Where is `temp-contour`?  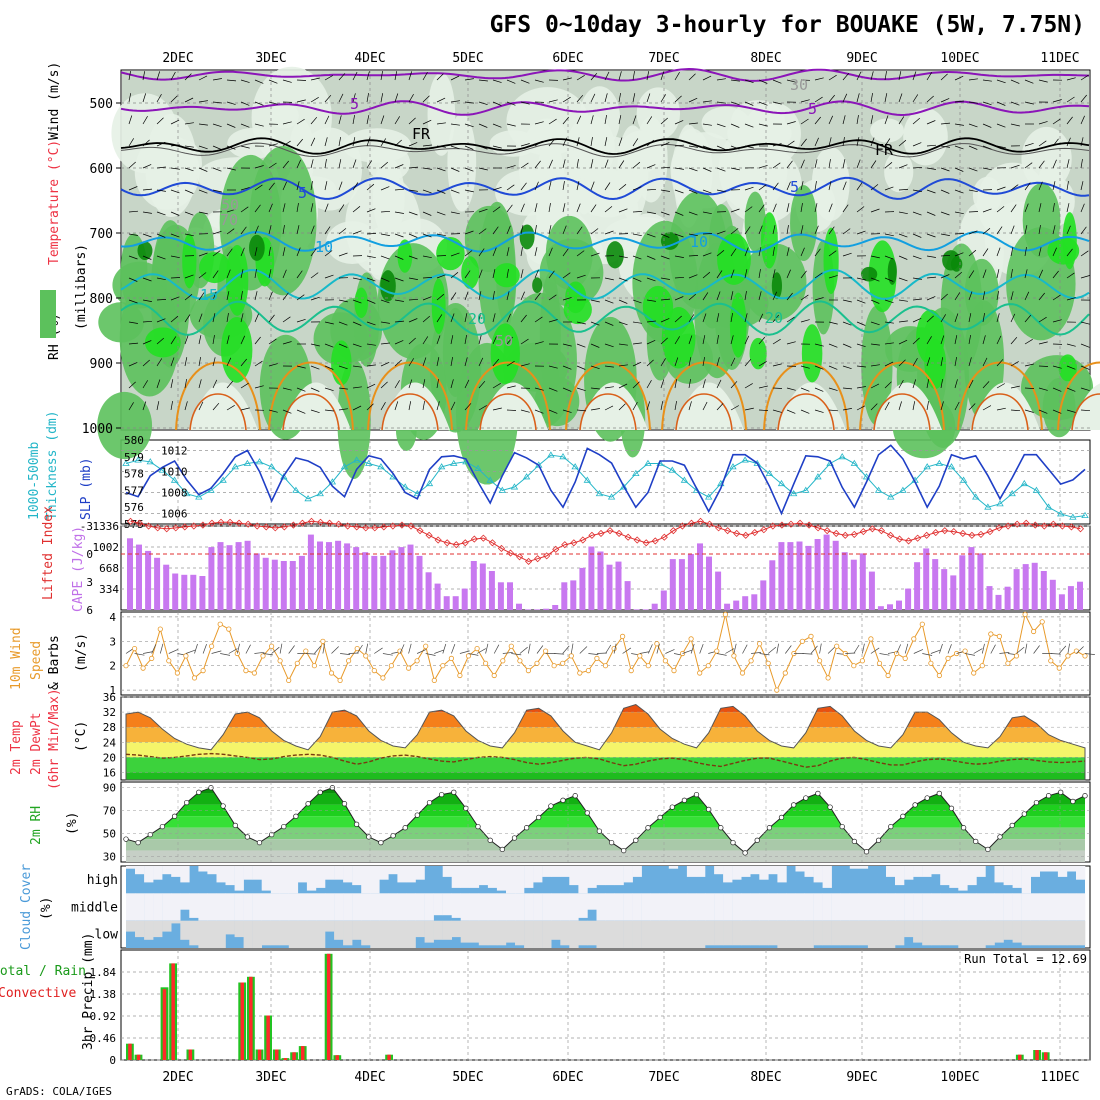
temp-contour is located at coordinates (605, 188).